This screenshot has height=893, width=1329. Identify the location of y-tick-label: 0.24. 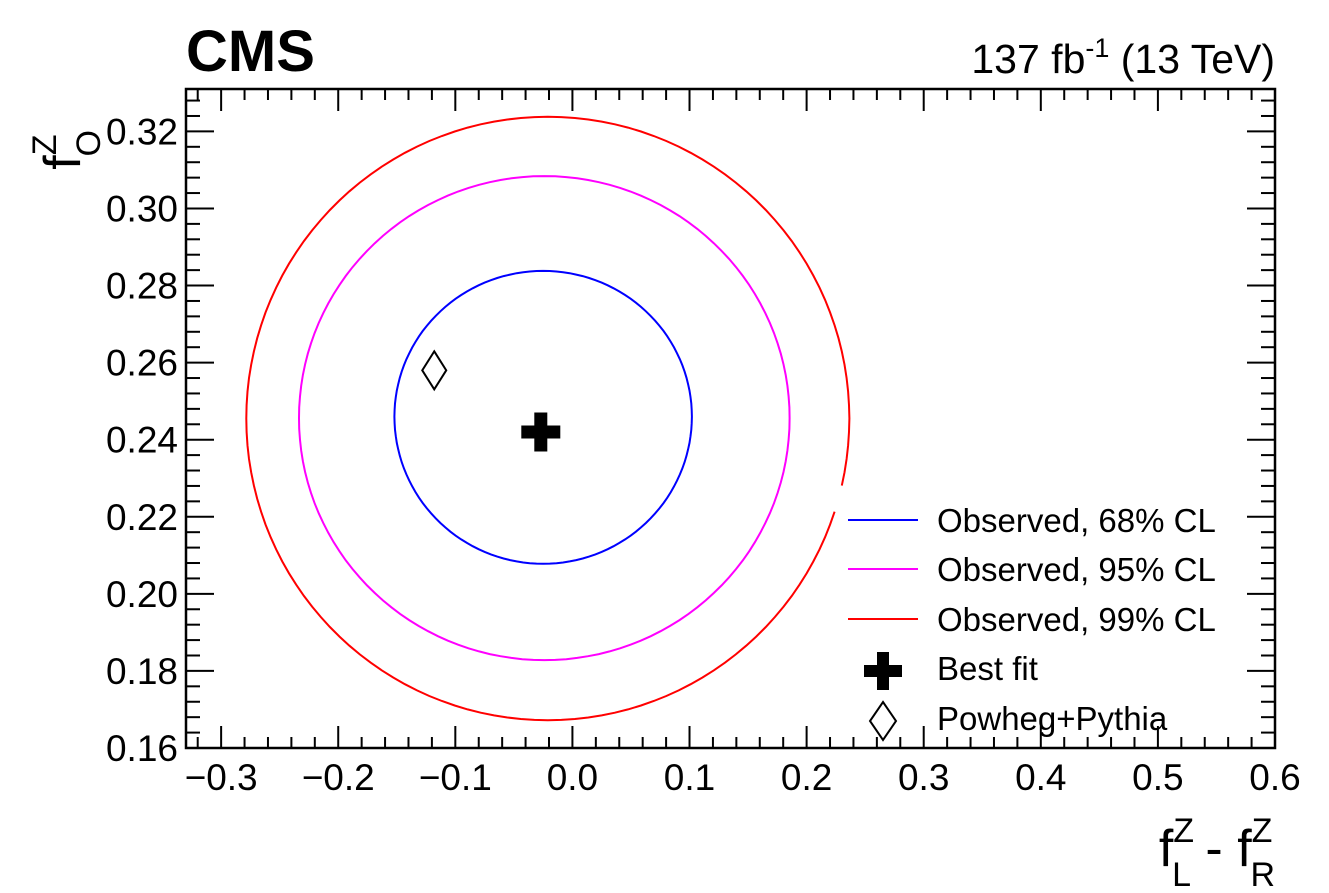
(142, 440).